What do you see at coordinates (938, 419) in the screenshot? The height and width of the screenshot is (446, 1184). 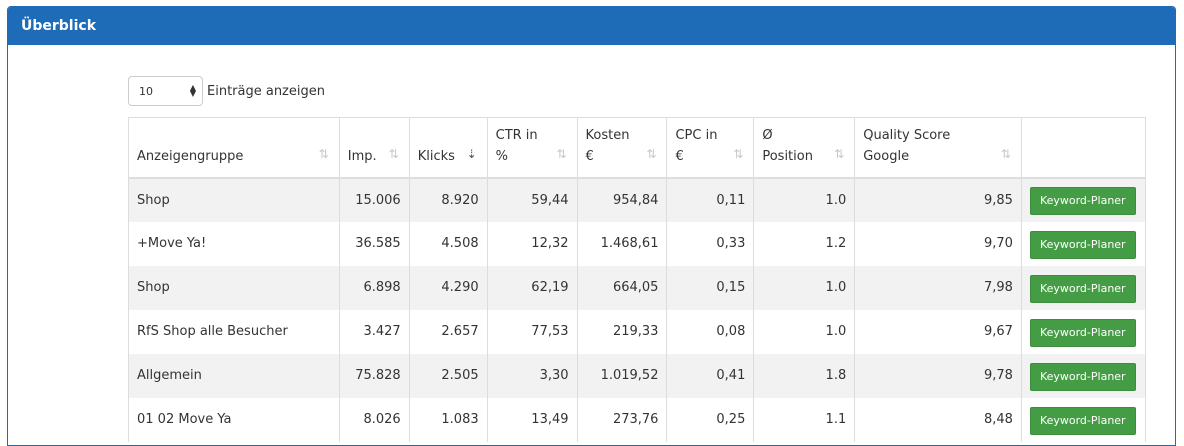 I see `cell-quality-score: 8,48` at bounding box center [938, 419].